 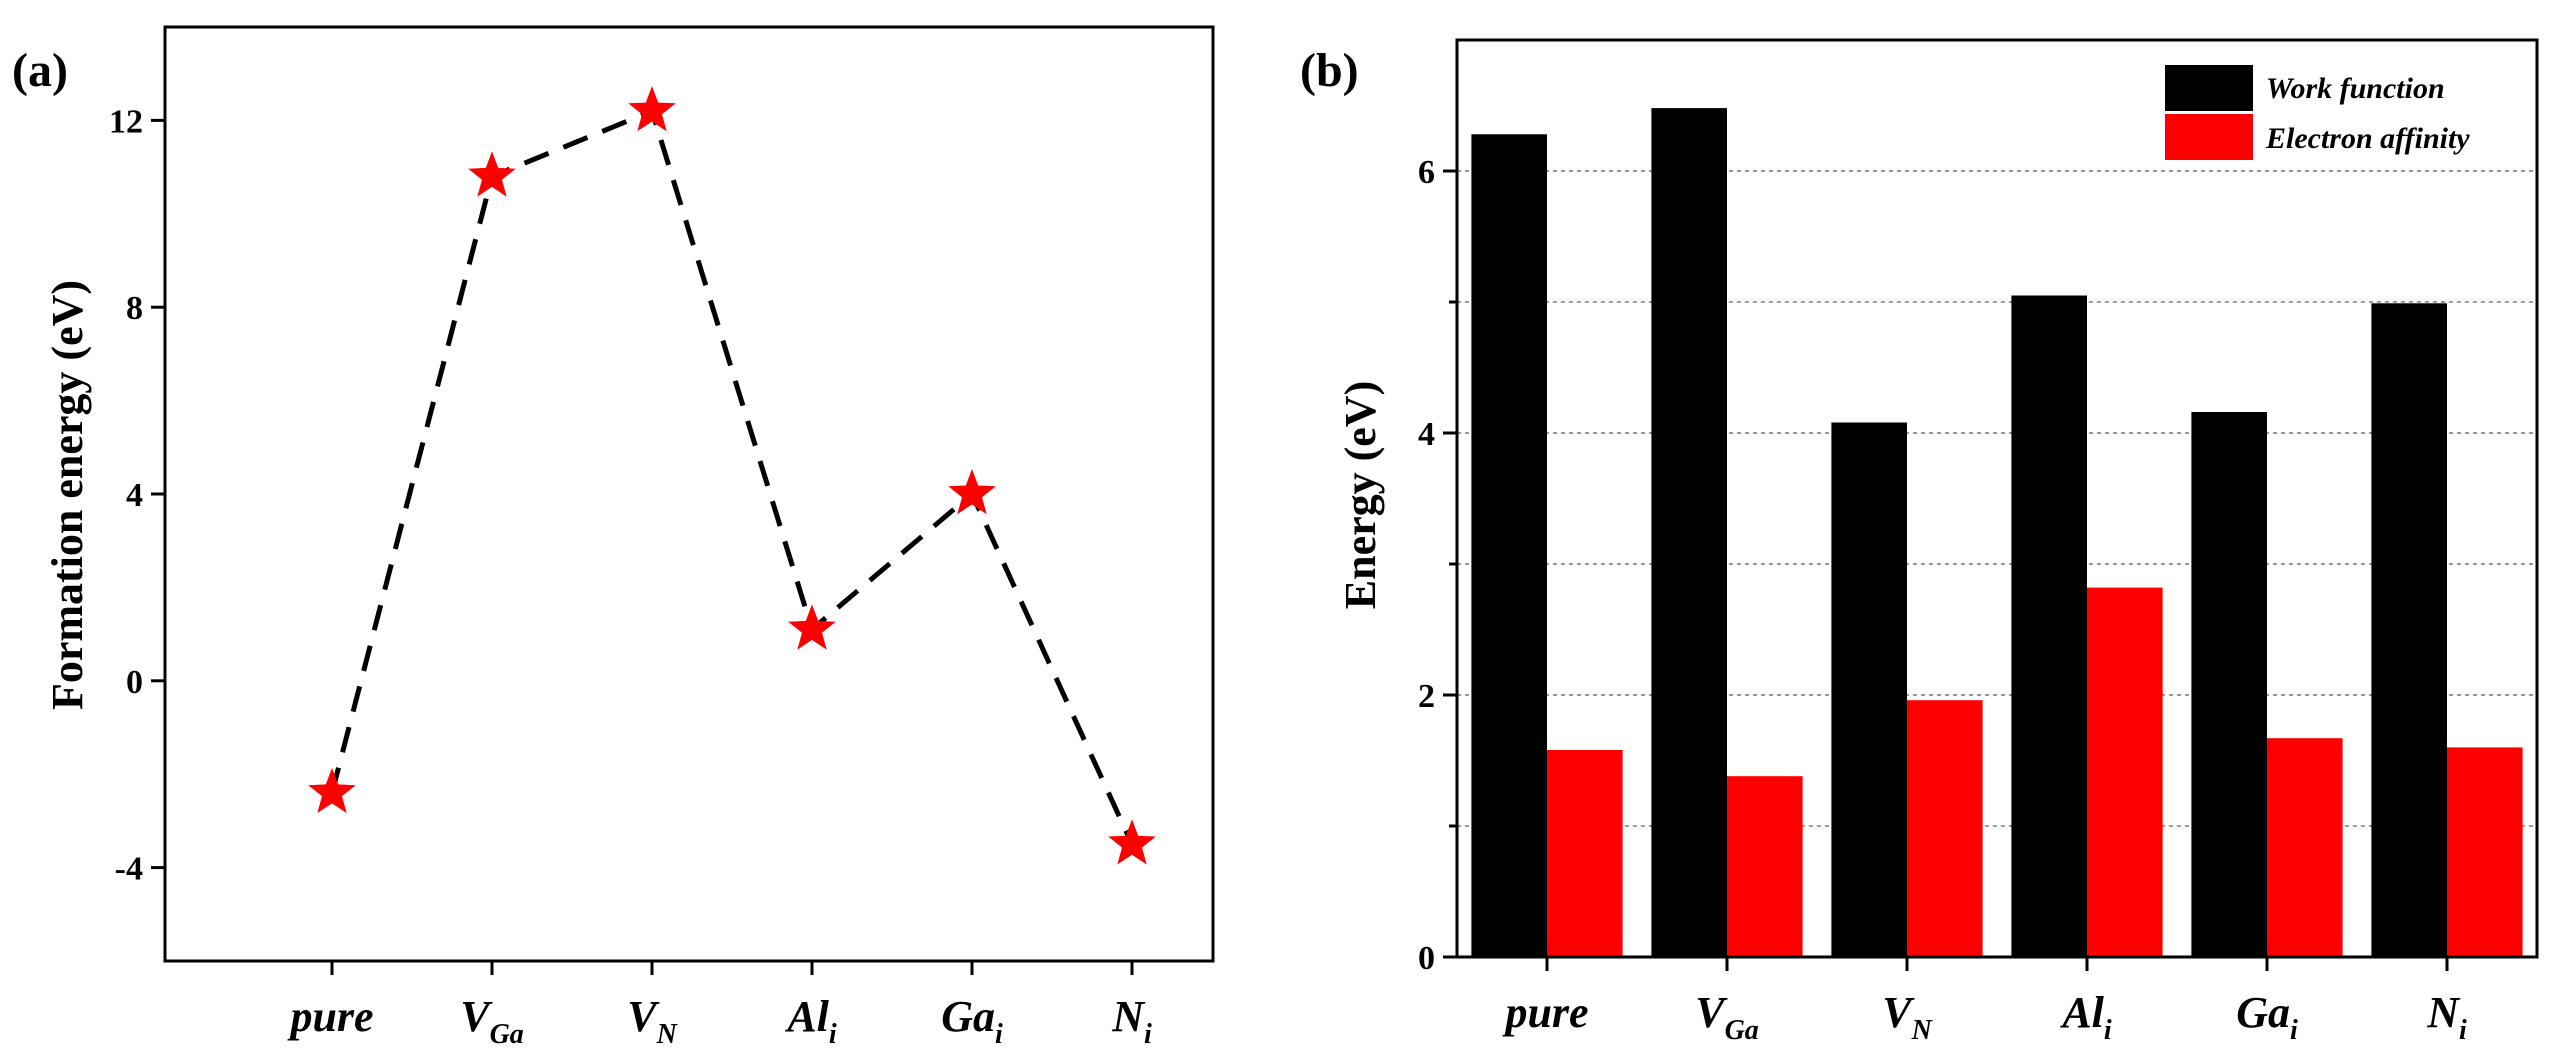 I want to click on panel-a-x-tick-label-base: pure, so click(x=329, y=1016).